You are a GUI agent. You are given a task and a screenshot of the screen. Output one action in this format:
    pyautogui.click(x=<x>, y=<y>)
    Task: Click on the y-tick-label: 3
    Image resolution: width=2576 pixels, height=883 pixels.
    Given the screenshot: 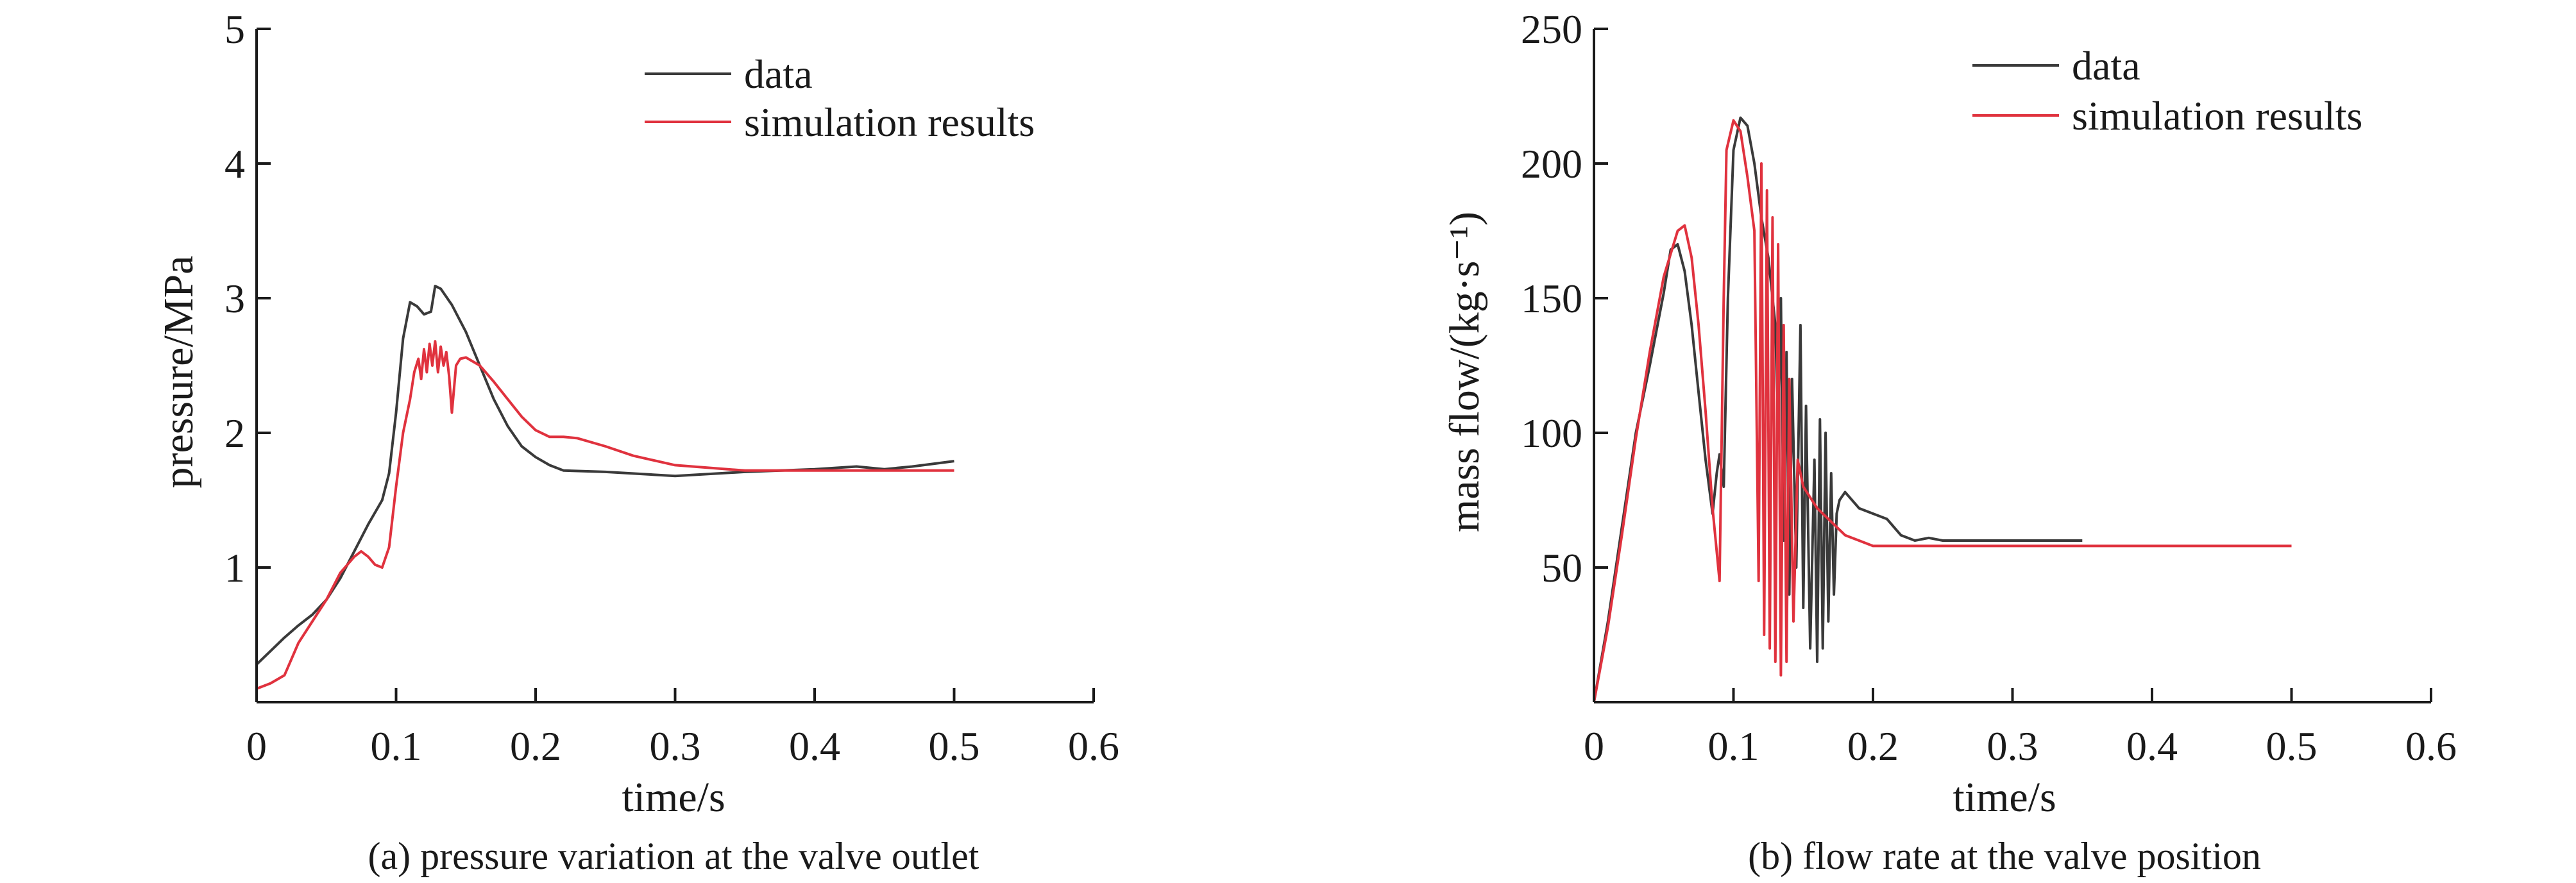 What is the action you would take?
    pyautogui.click(x=235, y=298)
    